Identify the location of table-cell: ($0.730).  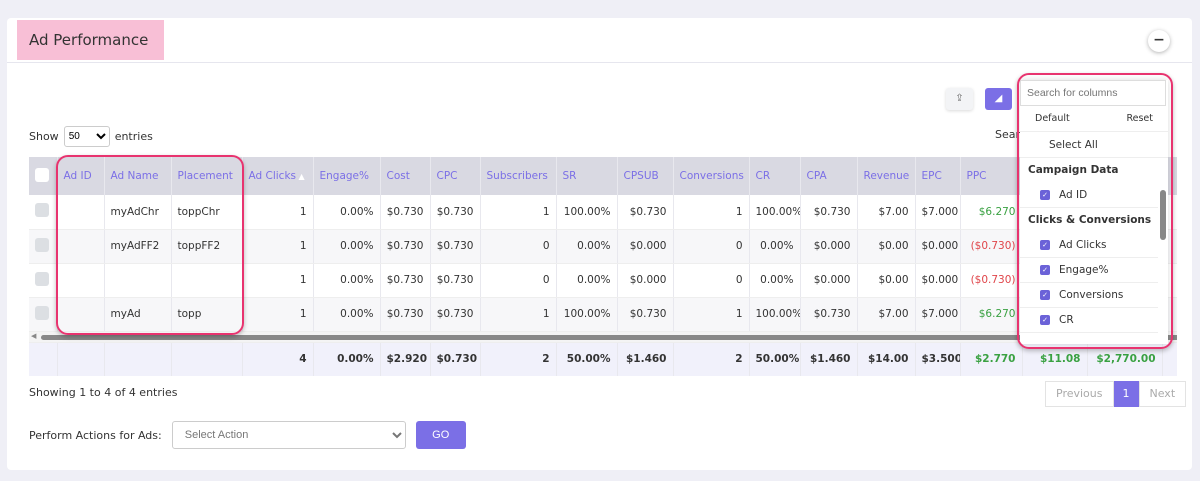
(991, 280).